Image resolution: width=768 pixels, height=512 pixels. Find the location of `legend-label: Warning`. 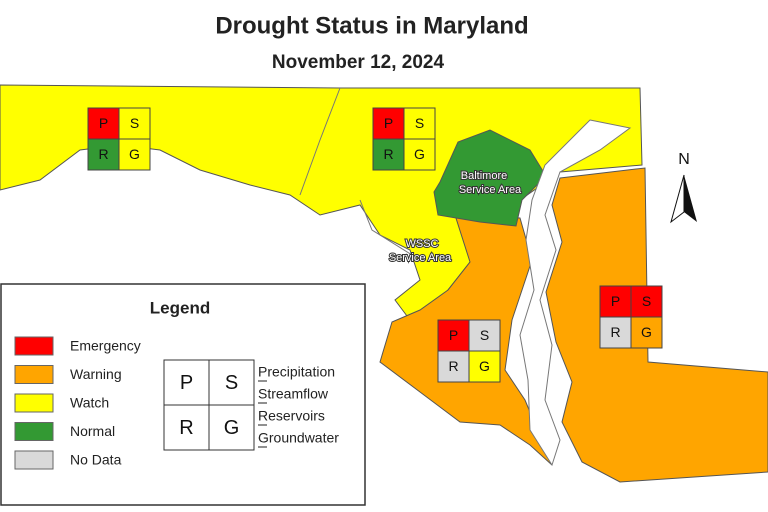

legend-label: Warning is located at coordinates (96, 374).